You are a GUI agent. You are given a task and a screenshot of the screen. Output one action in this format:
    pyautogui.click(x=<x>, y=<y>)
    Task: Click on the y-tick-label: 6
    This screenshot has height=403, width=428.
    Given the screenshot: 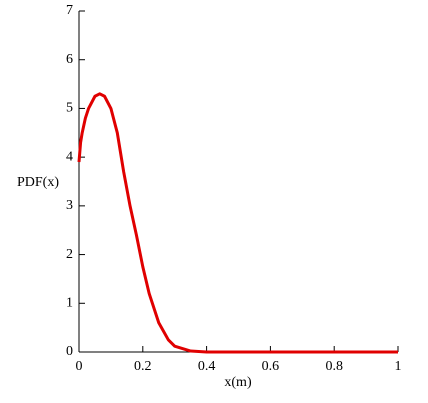 What is the action you would take?
    pyautogui.click(x=69, y=59)
    